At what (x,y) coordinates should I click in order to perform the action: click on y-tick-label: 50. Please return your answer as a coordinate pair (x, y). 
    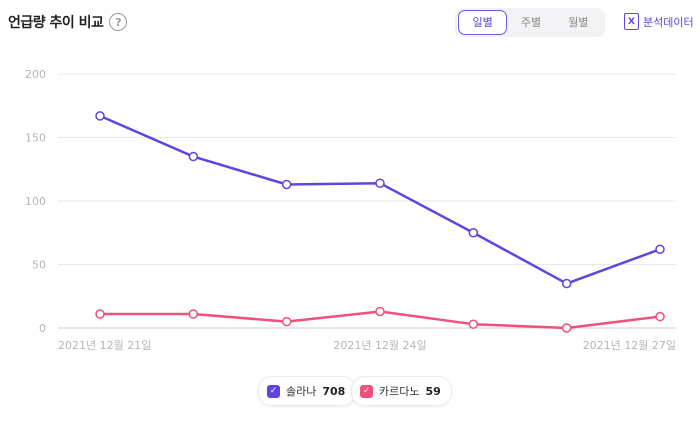
    Looking at the image, I should click on (39, 265).